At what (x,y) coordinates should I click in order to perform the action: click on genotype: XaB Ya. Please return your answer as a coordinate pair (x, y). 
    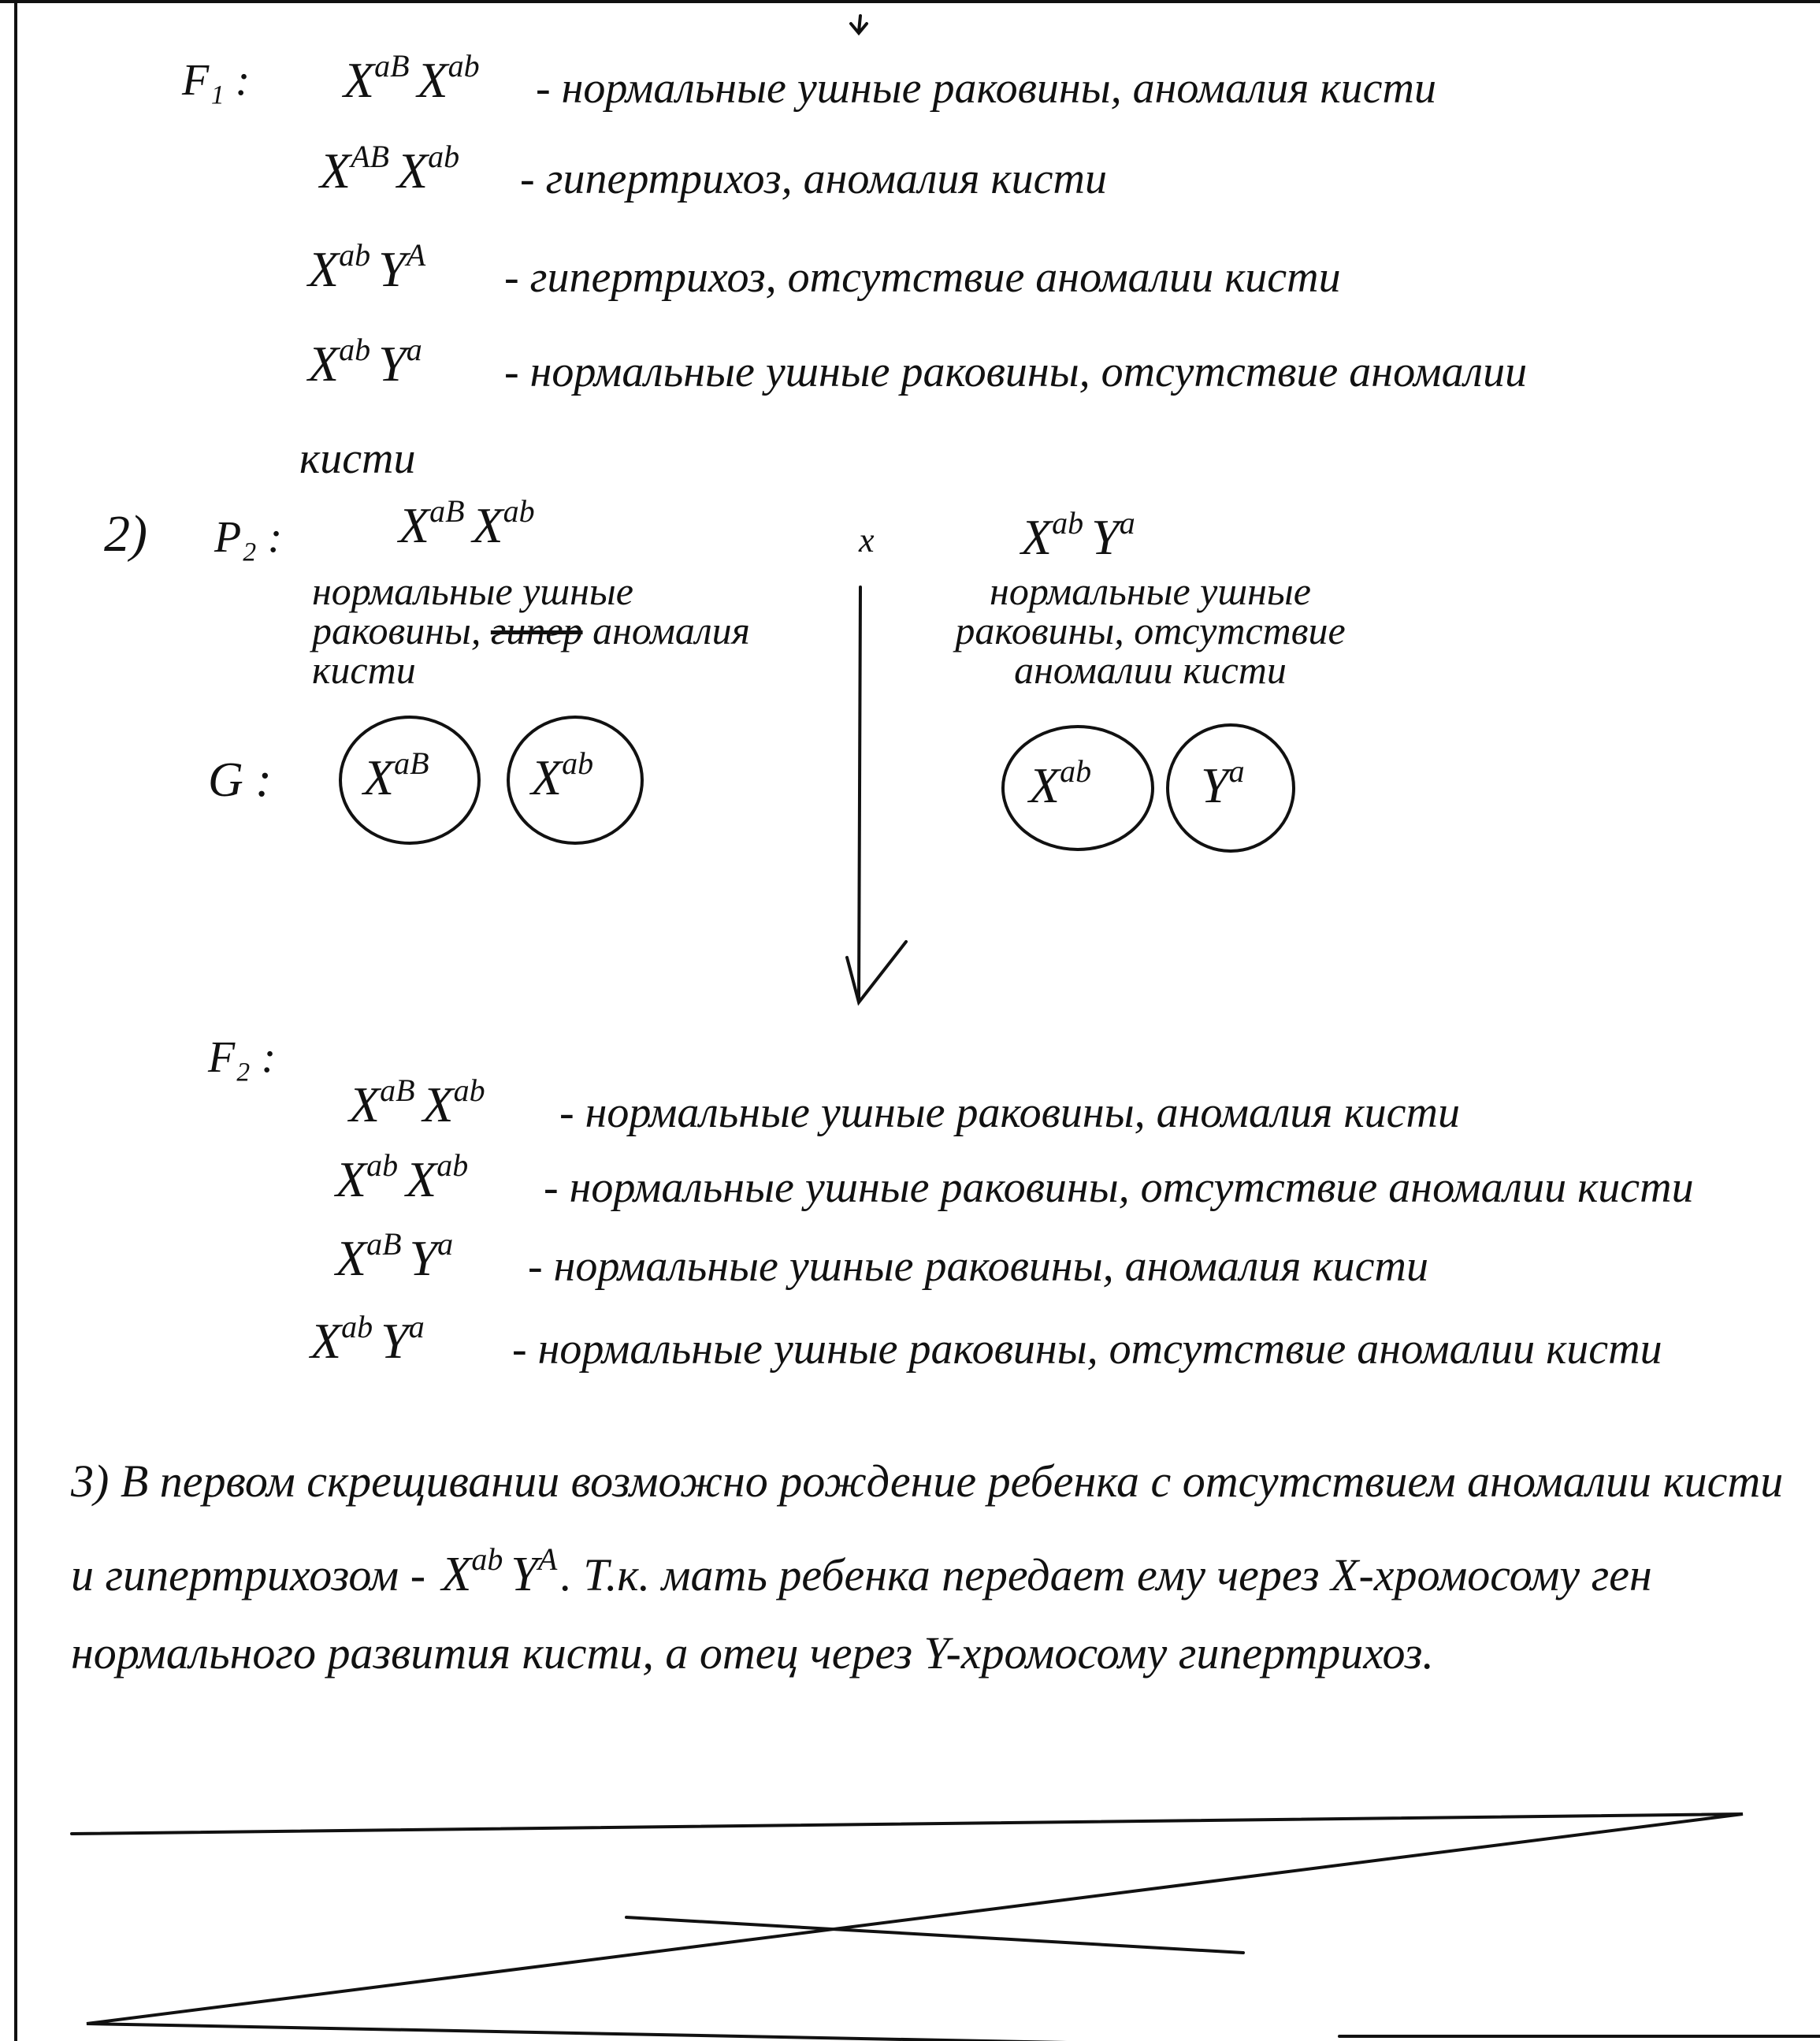
    Looking at the image, I should click on (393, 1257).